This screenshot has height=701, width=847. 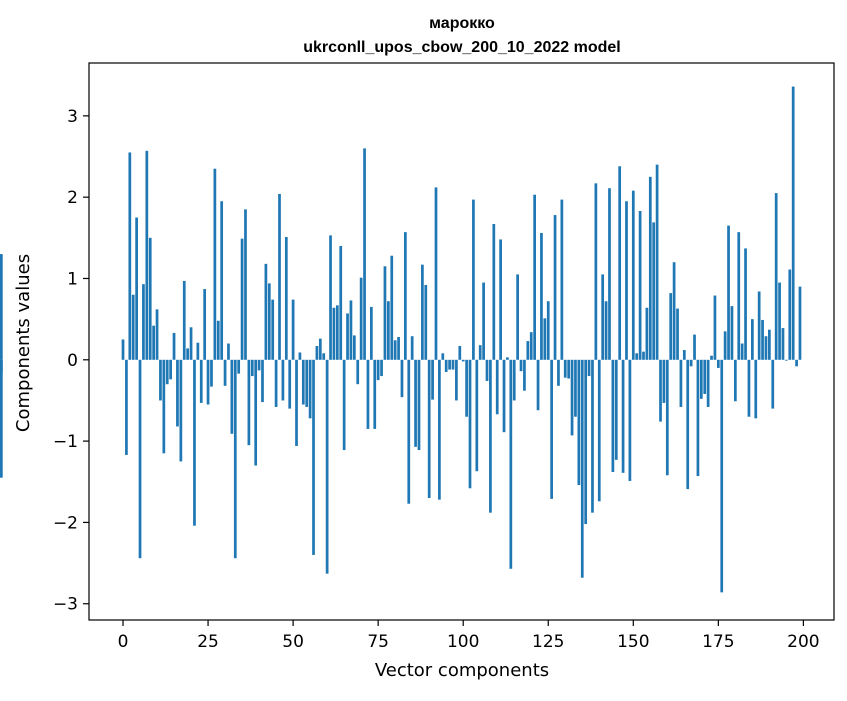 I want to click on x-tick-label: 0, so click(x=123, y=642).